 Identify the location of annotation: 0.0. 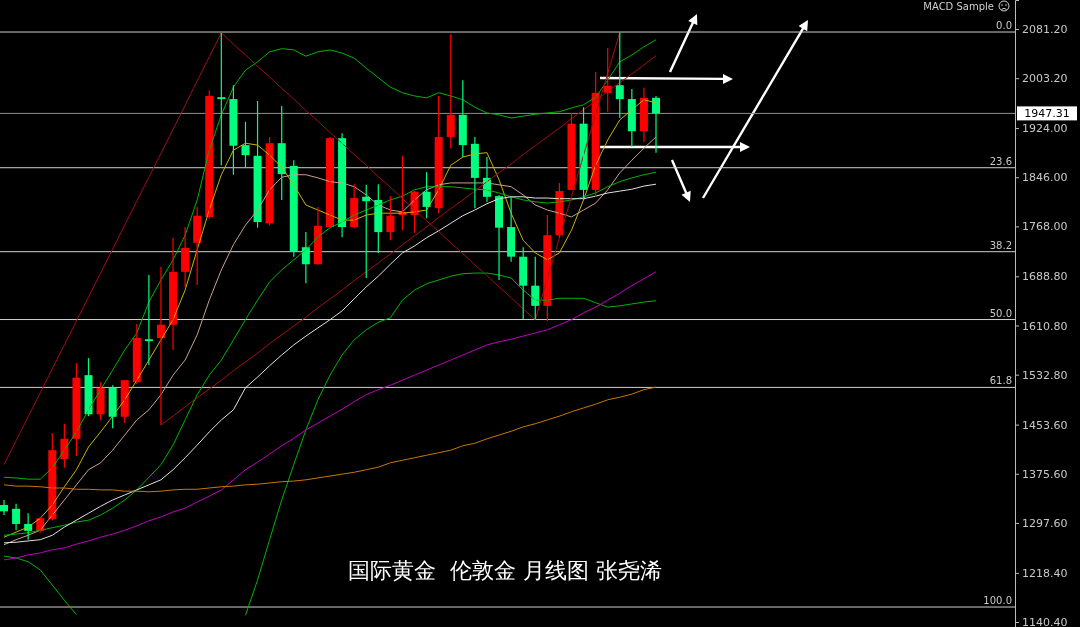
(1004, 26).